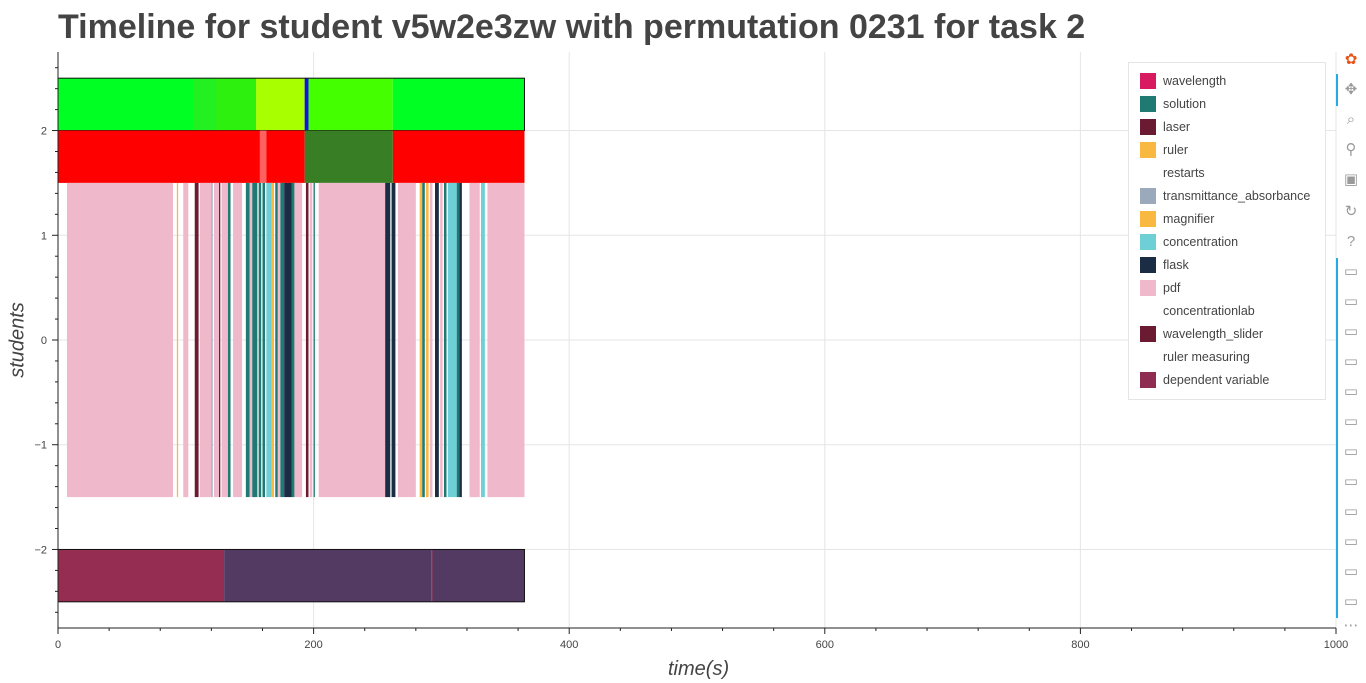 The height and width of the screenshot is (683, 1366). Describe the element at coordinates (1351, 89) in the screenshot. I see `pan-tool-icon: ✥` at that location.